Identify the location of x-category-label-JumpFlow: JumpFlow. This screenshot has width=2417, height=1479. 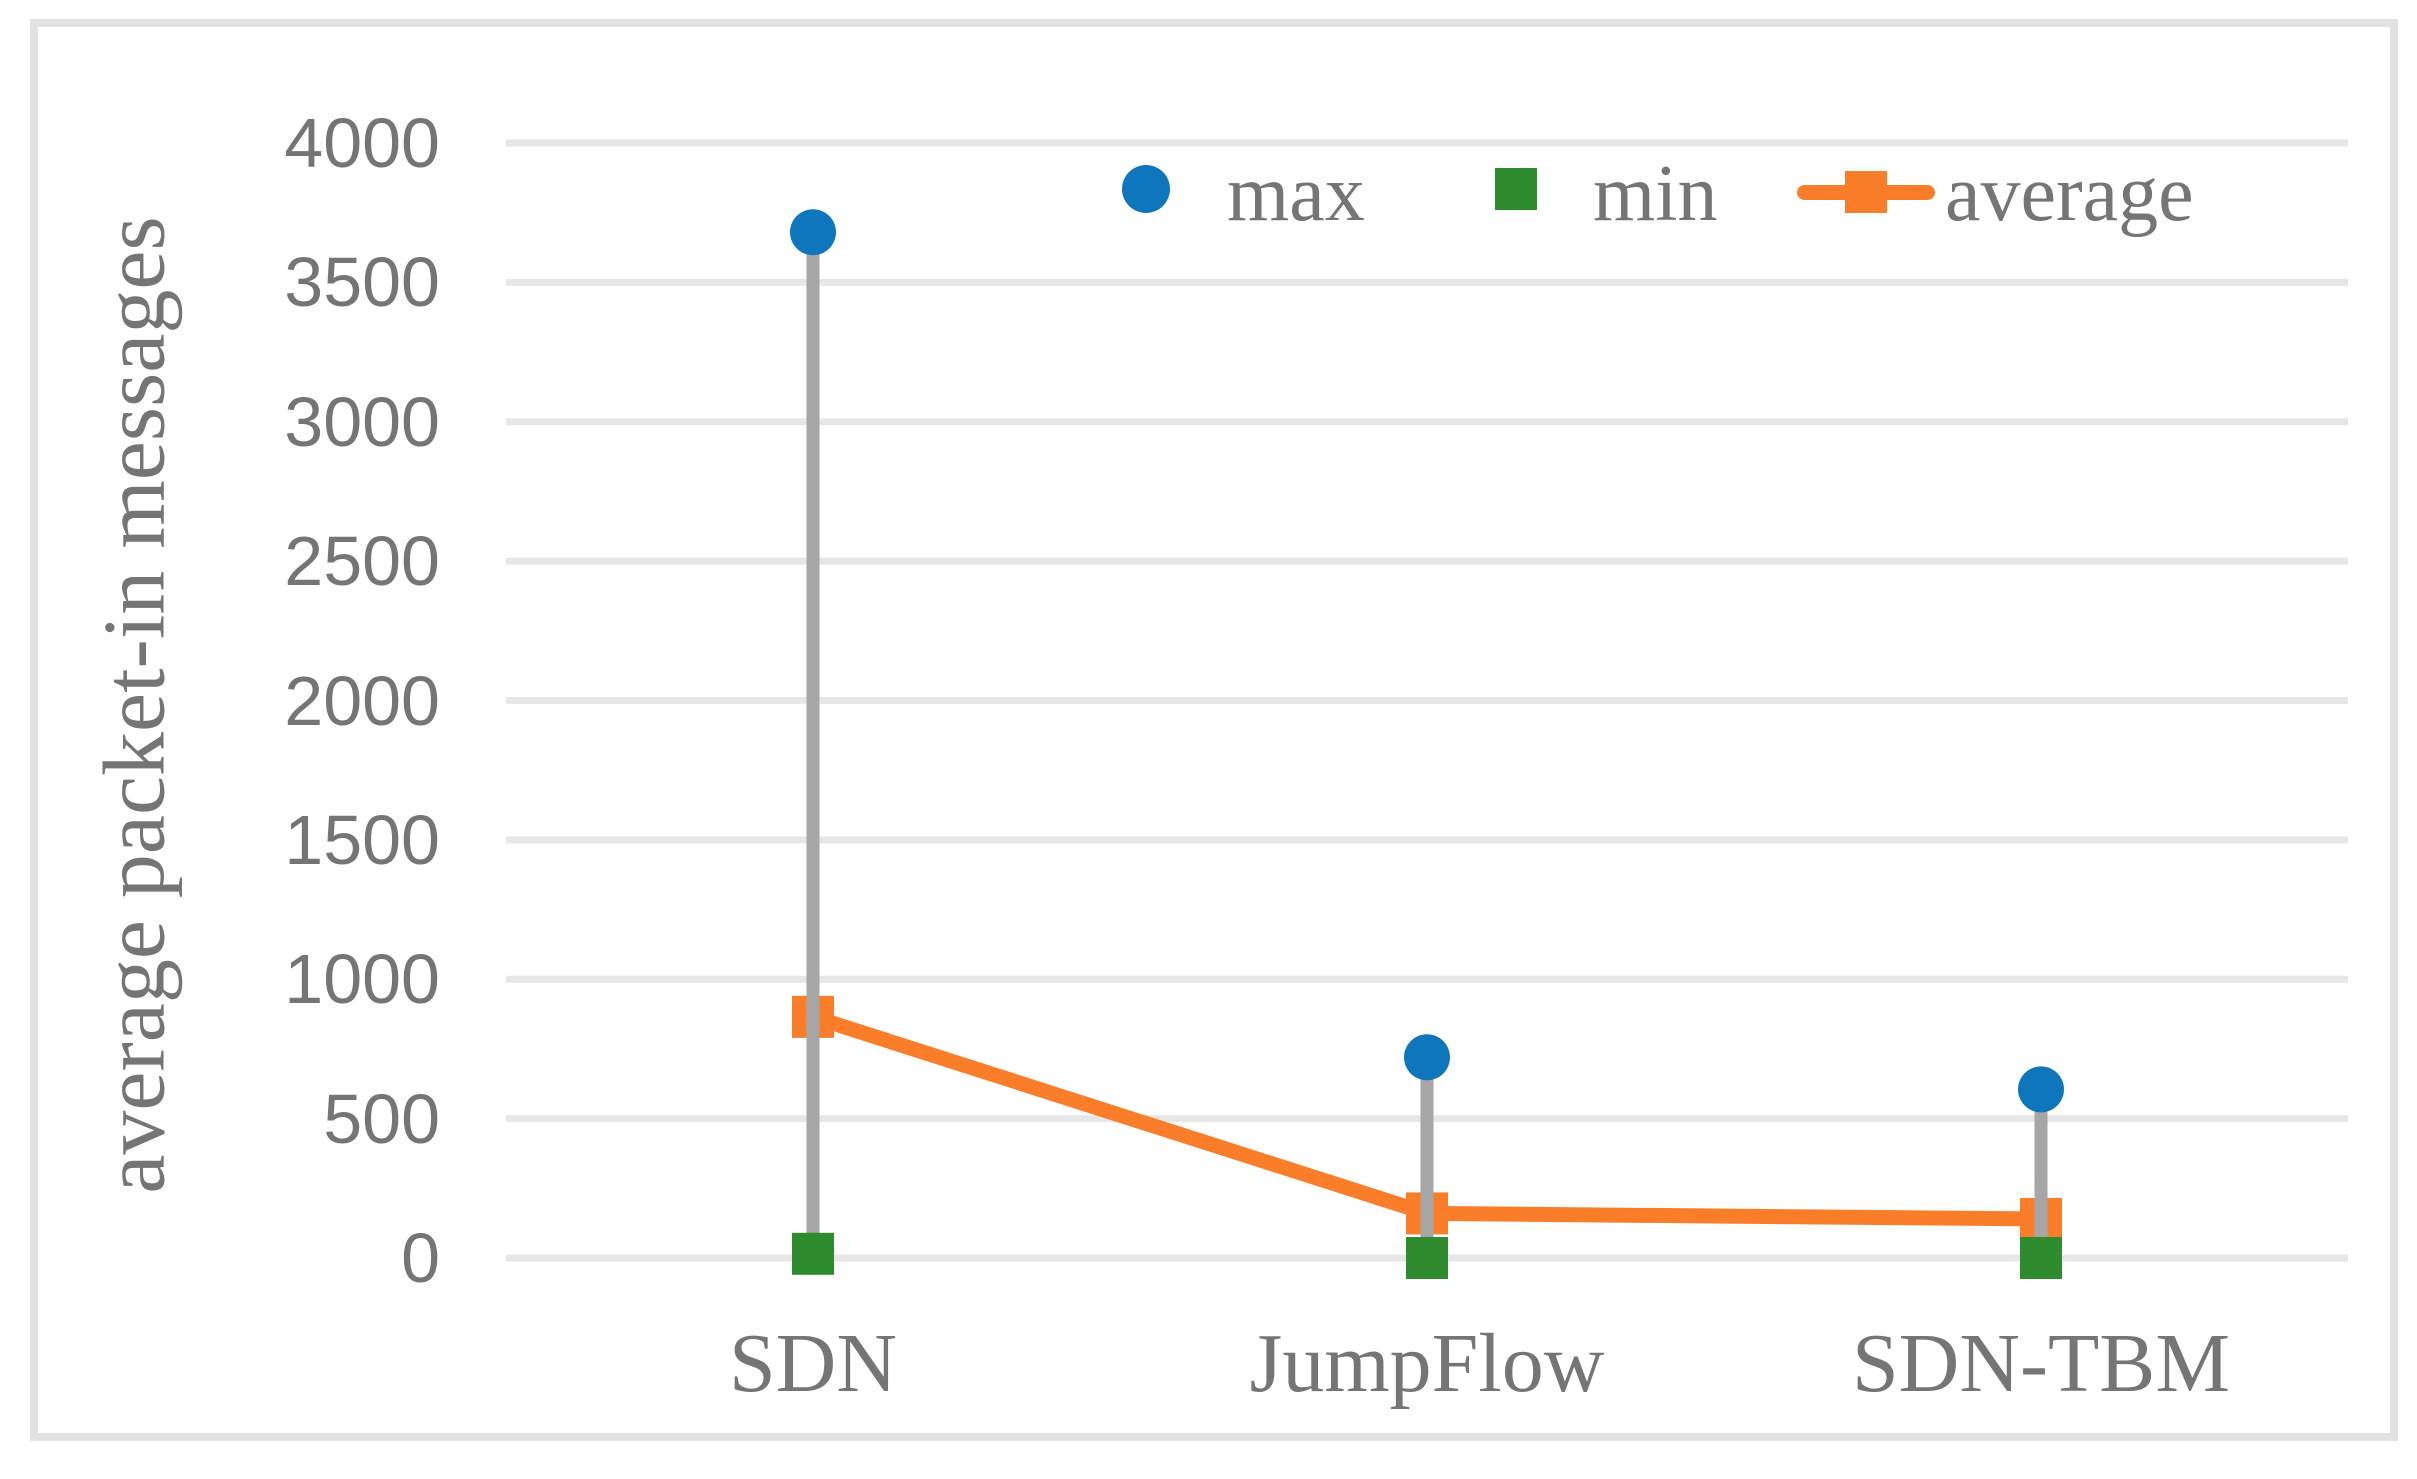
(1427, 1363).